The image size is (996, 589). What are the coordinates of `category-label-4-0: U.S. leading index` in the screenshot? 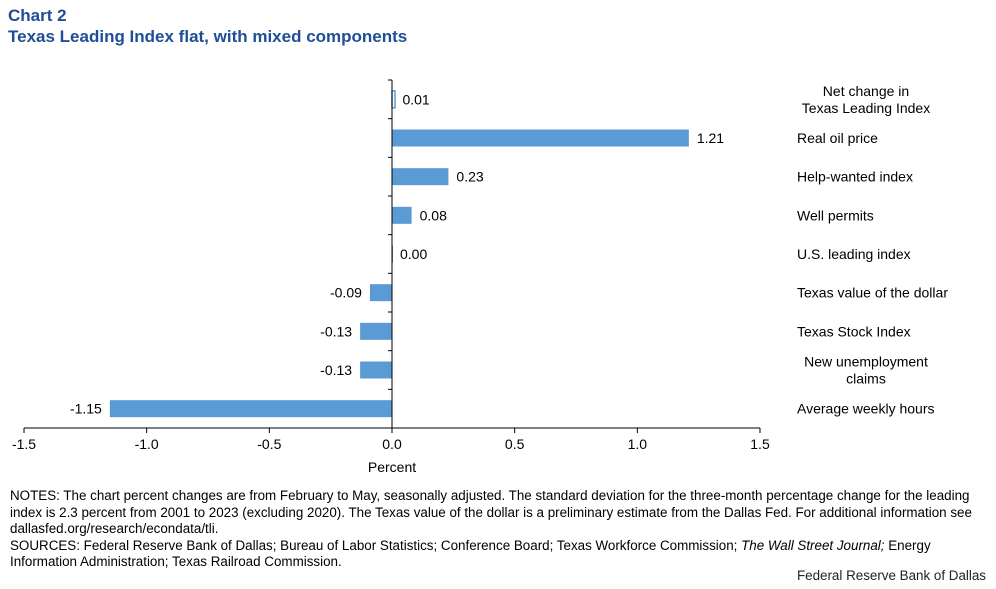 It's located at (854, 254).